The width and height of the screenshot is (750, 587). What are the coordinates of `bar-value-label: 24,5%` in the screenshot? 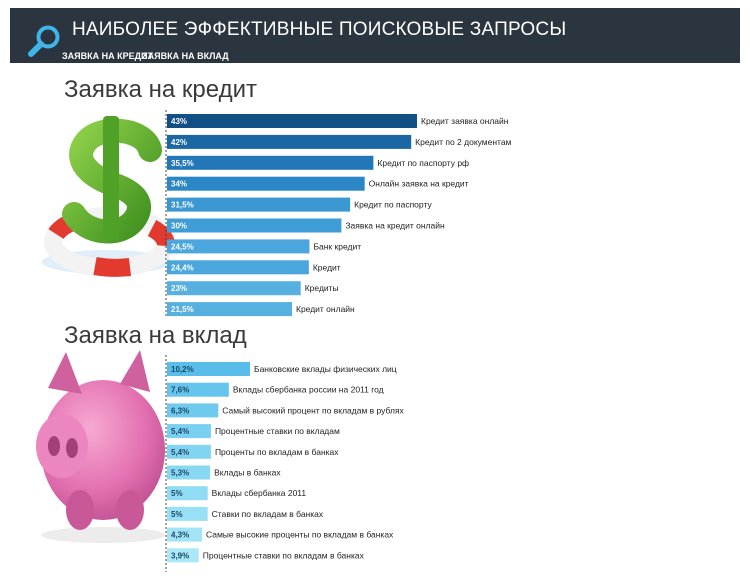 It's located at (182, 246).